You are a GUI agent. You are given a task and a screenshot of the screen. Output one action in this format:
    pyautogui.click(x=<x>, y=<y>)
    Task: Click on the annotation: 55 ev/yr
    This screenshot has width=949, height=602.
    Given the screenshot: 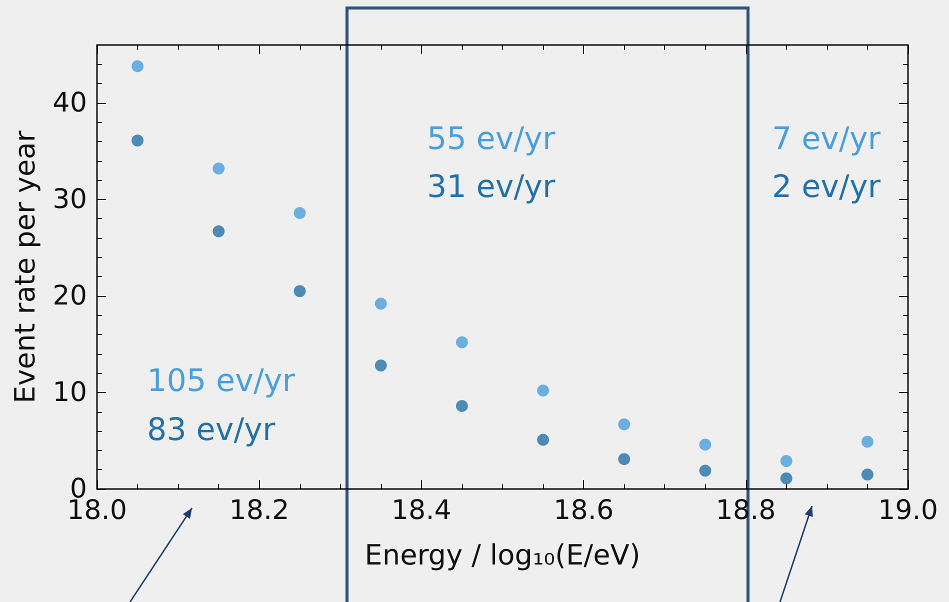 What is the action you would take?
    pyautogui.click(x=491, y=139)
    